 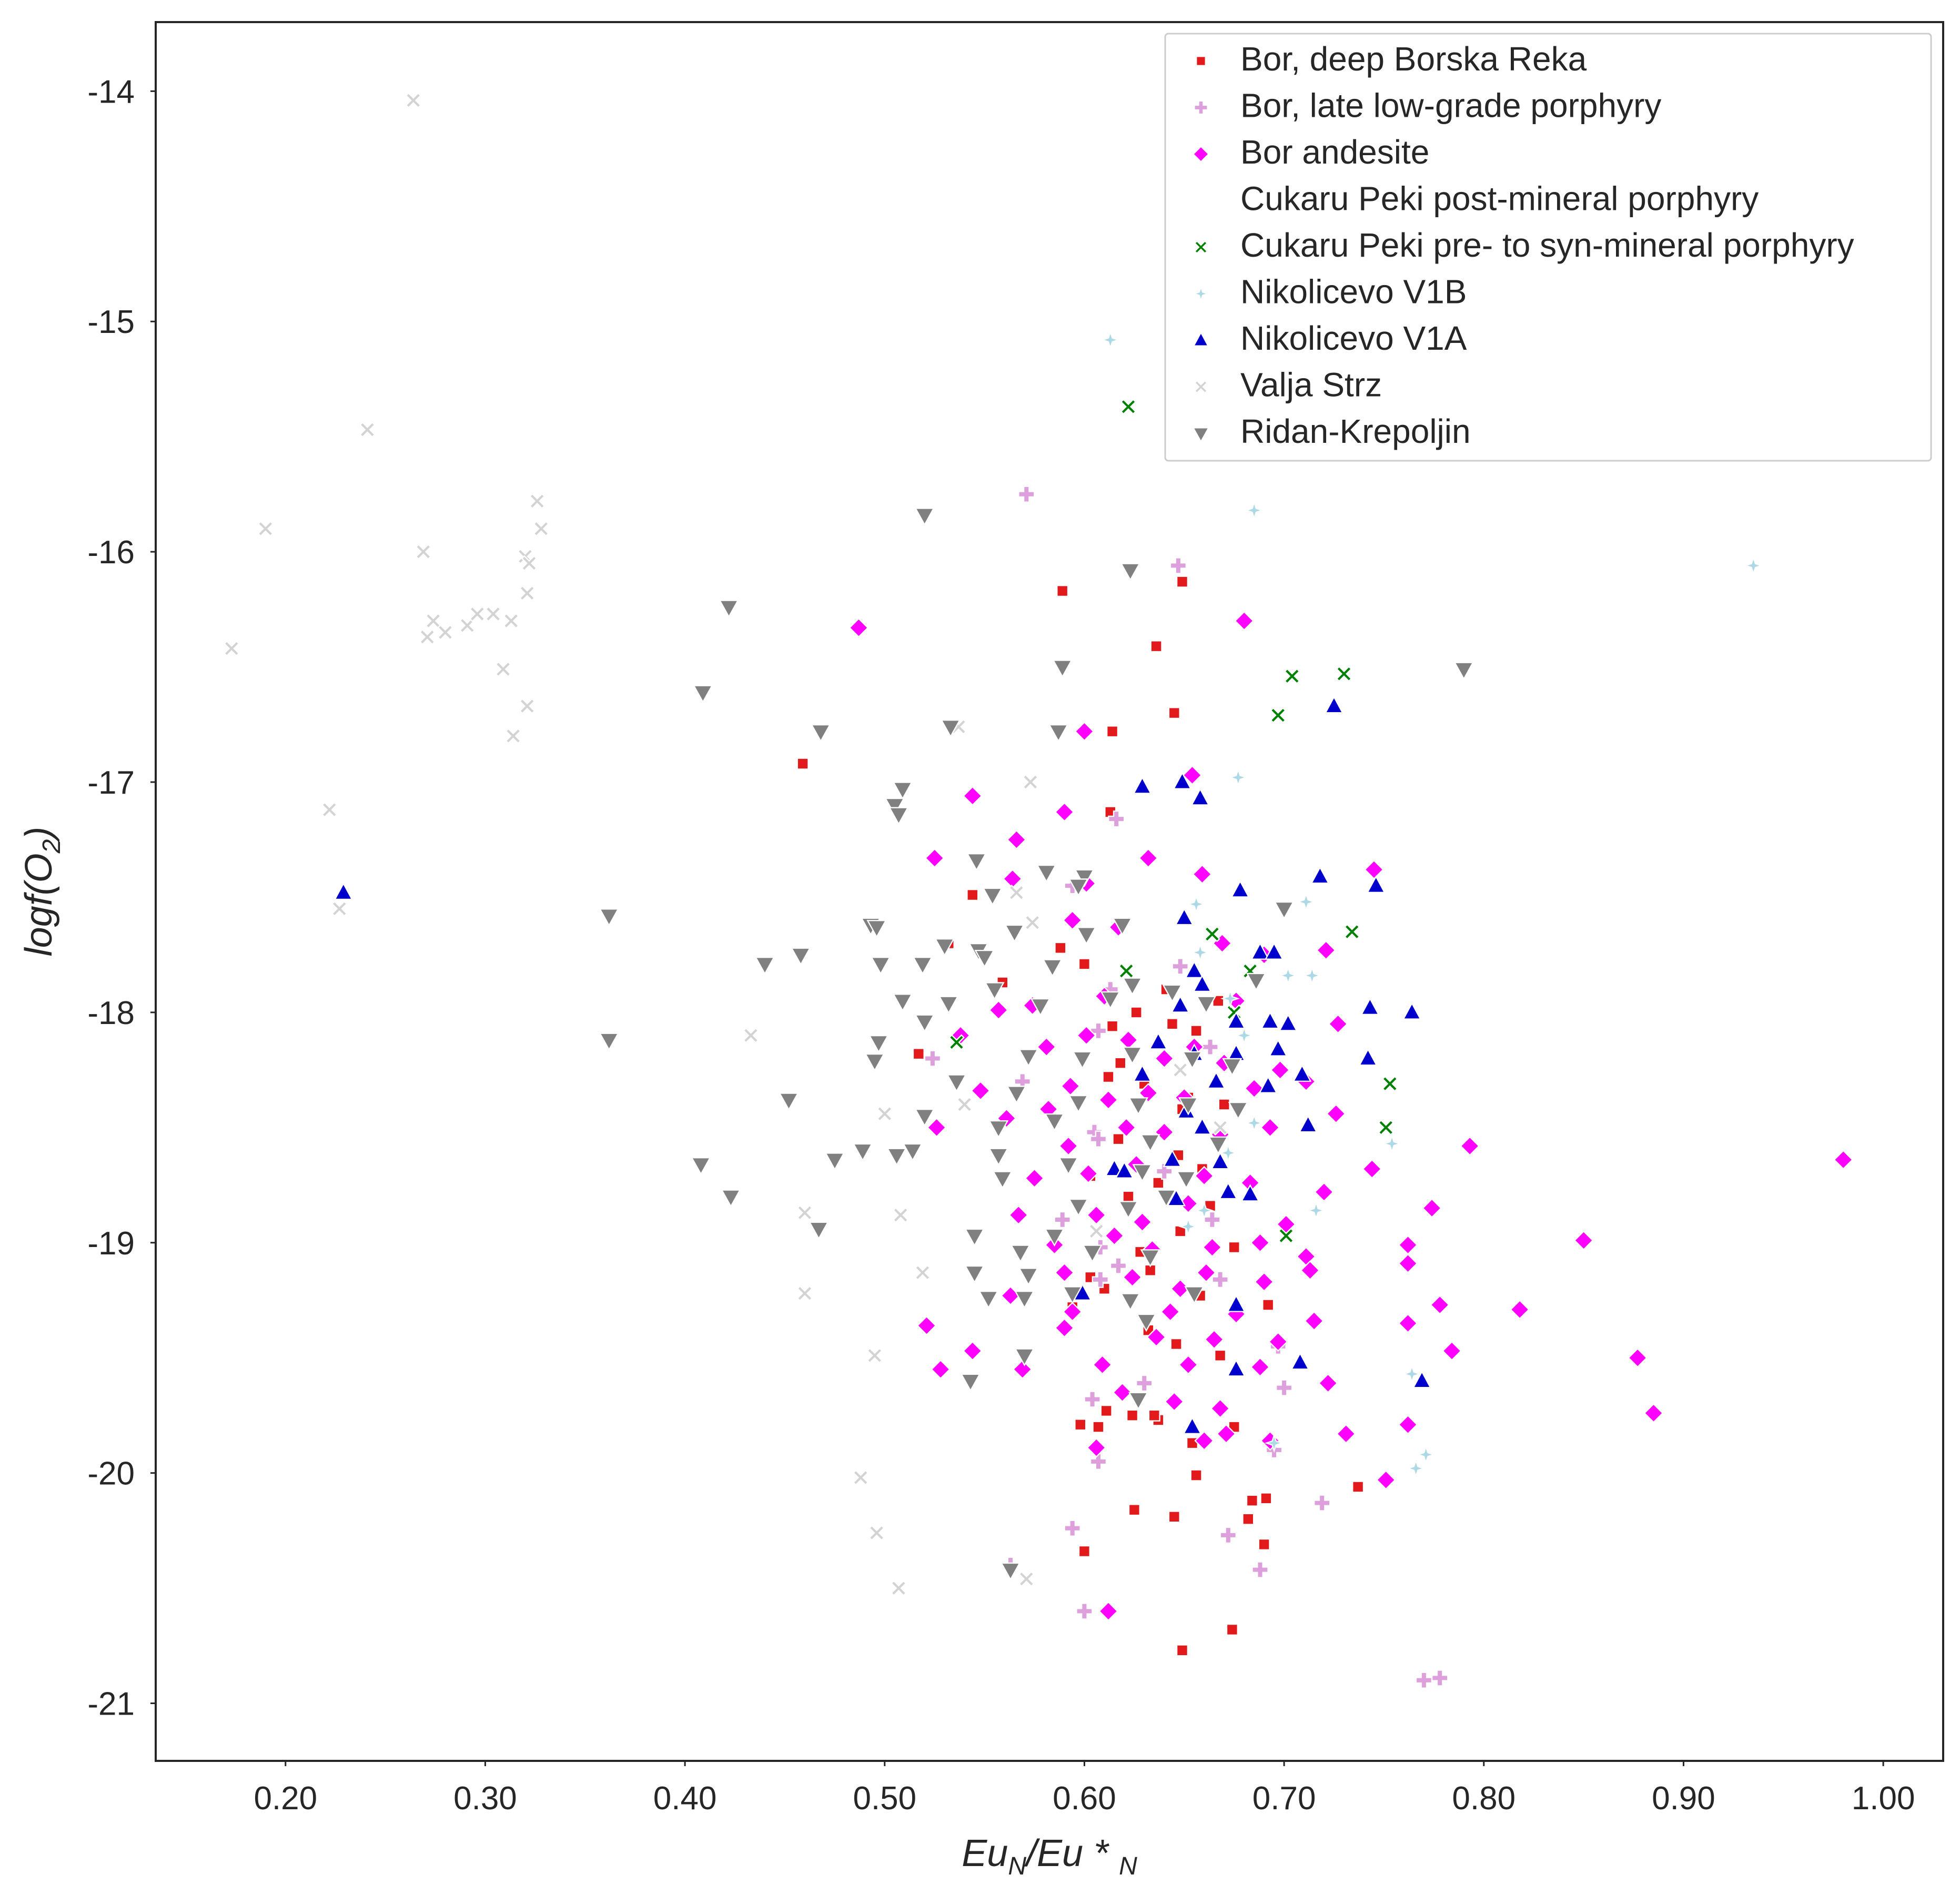 I want to click on y-tick-label: -19, so click(x=111, y=1243).